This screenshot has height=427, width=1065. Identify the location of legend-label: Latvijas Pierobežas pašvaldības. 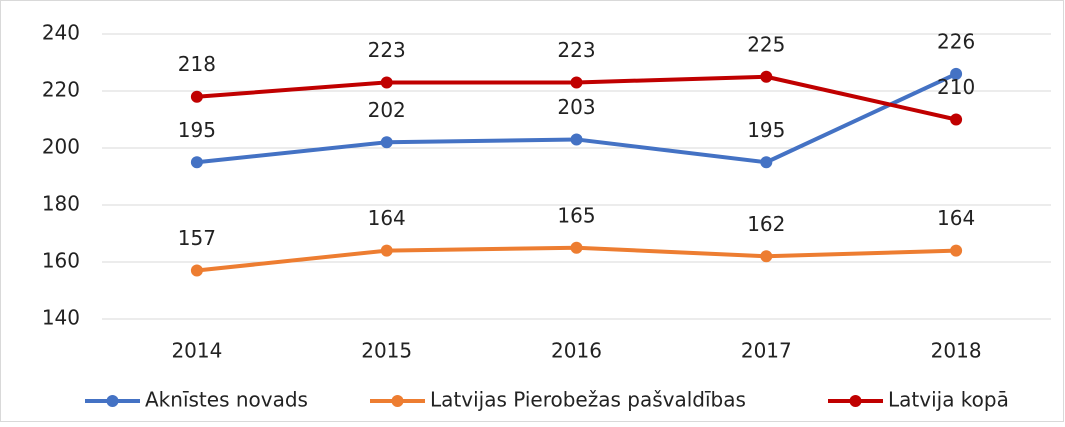
(588, 400).